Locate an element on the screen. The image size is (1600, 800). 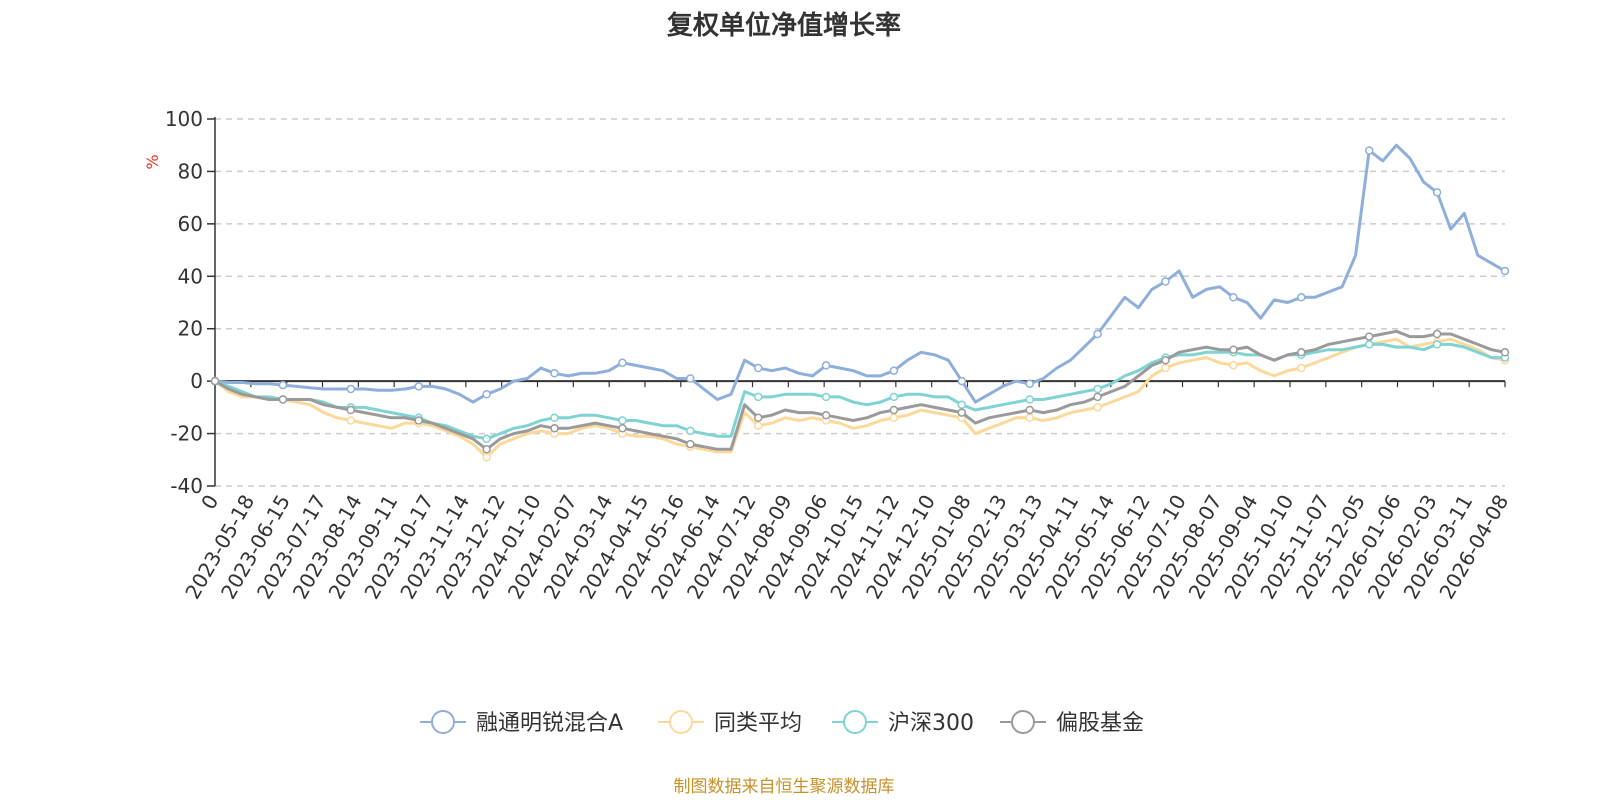
y-axis-ticks: 100 80 60 40 20 0 -20 -40 is located at coordinates (190, 302).